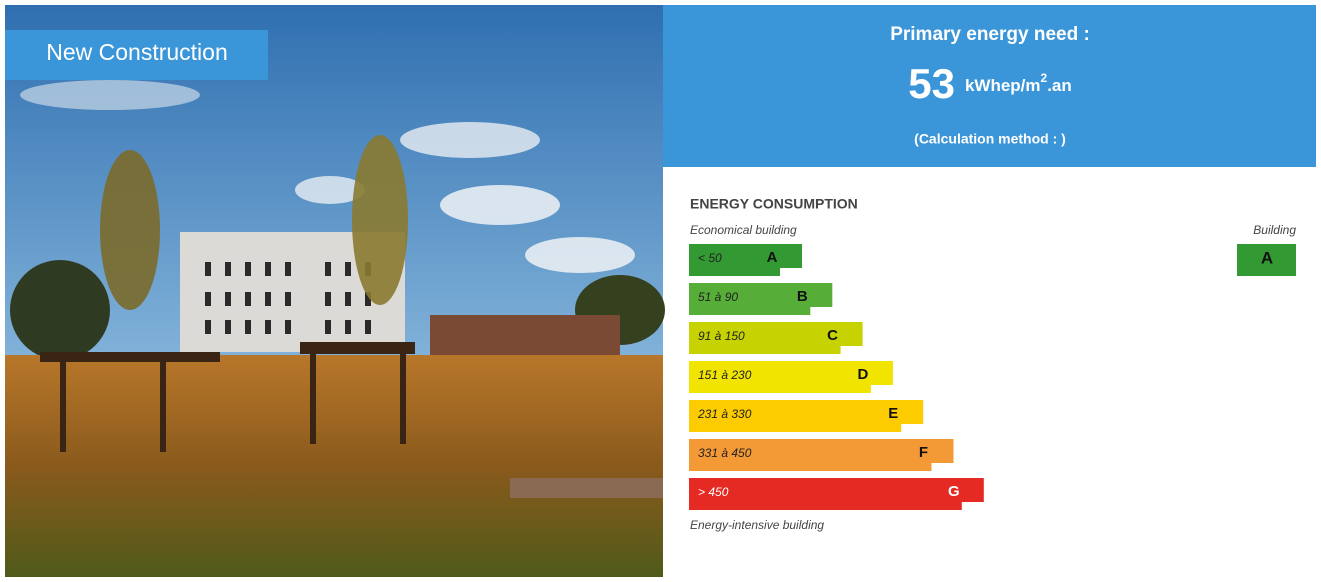  I want to click on rating-range: 331 à 450, so click(725, 453).